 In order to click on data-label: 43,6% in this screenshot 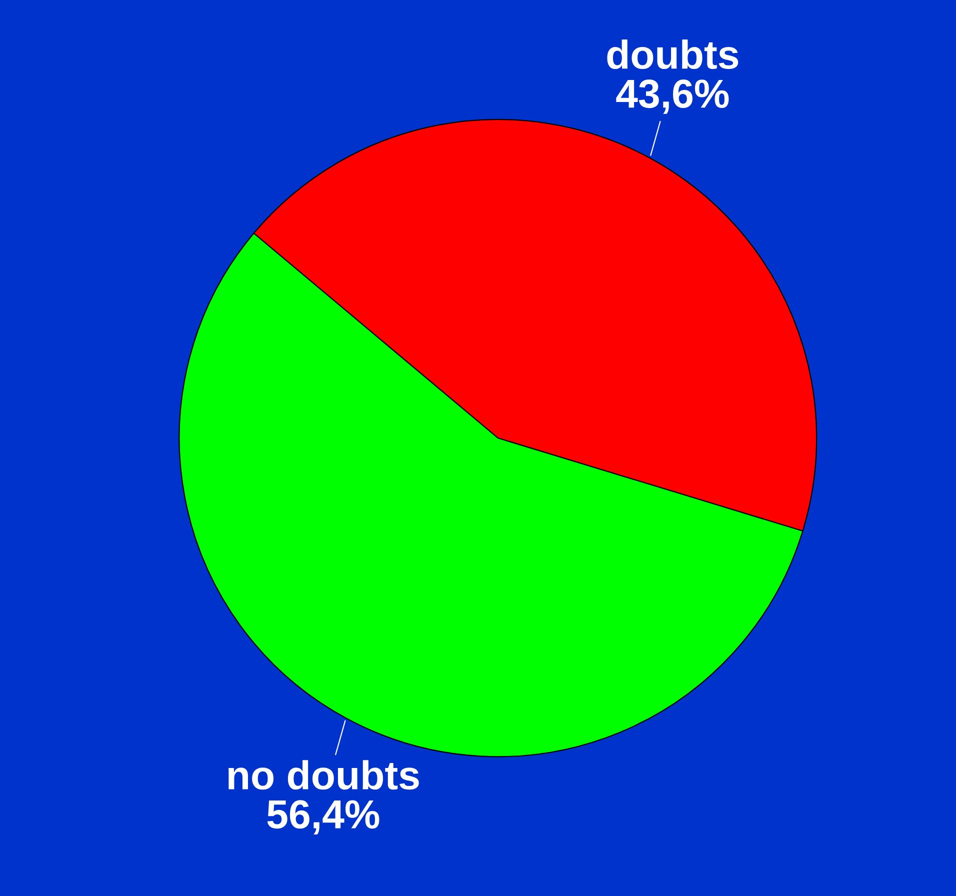, I will do `click(672, 97)`.